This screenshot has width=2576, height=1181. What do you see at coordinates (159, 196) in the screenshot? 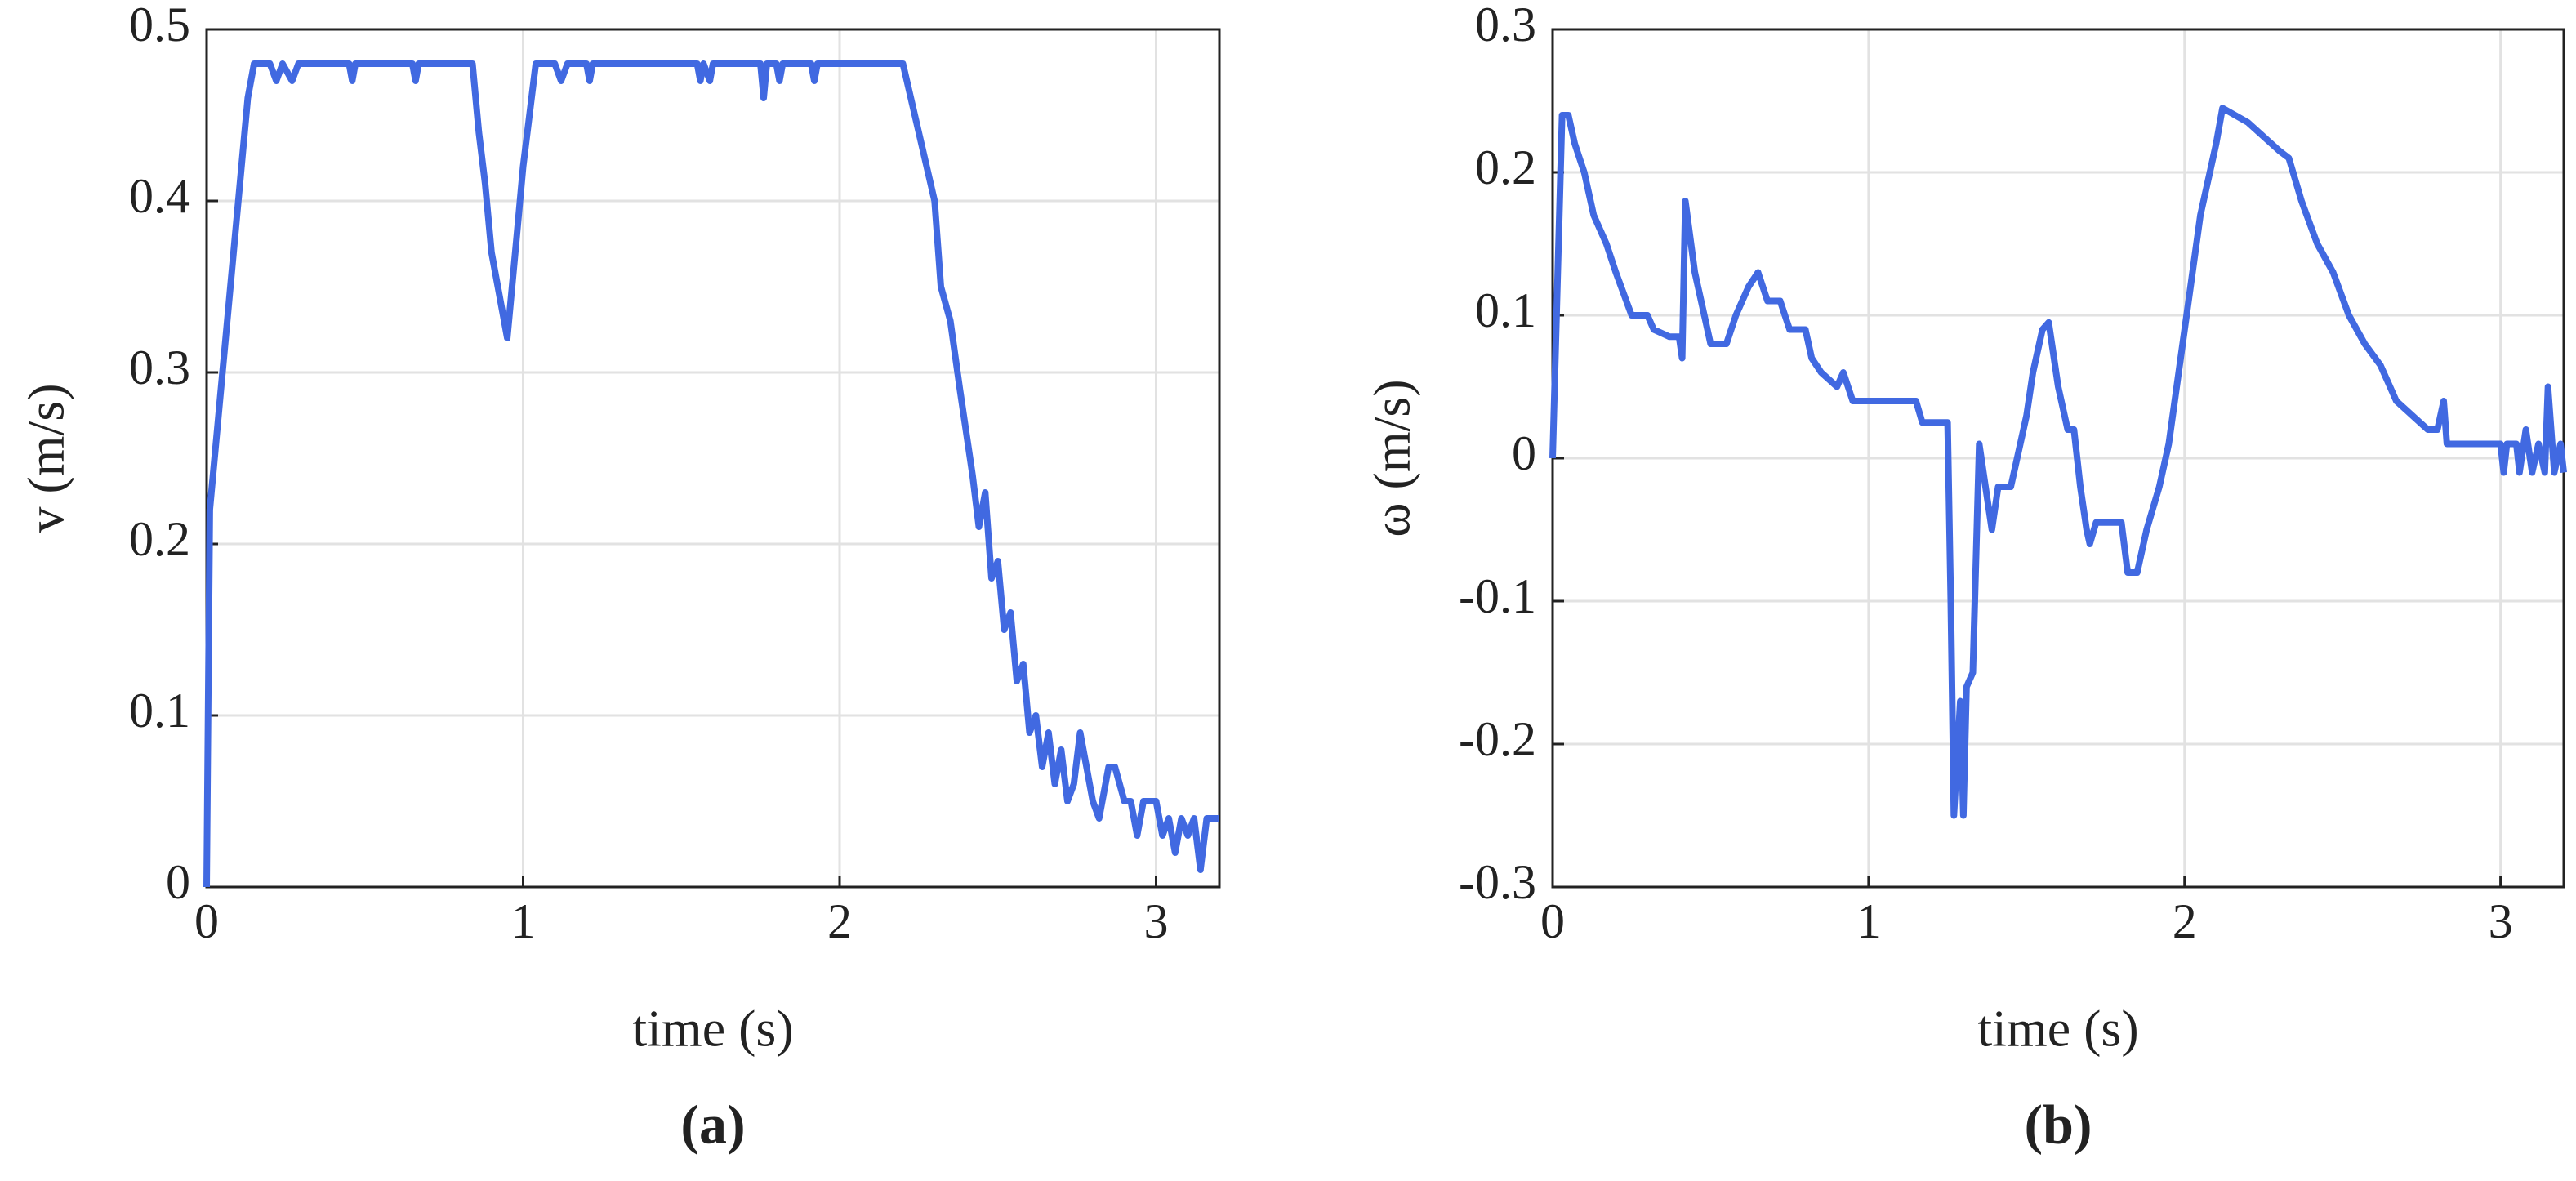
I see `y-tick-label: 0.4` at bounding box center [159, 196].